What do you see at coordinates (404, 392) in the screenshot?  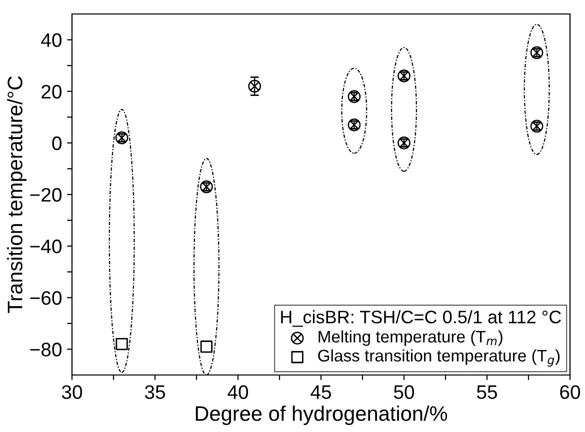 I see `x-tick-label: 50` at bounding box center [404, 392].